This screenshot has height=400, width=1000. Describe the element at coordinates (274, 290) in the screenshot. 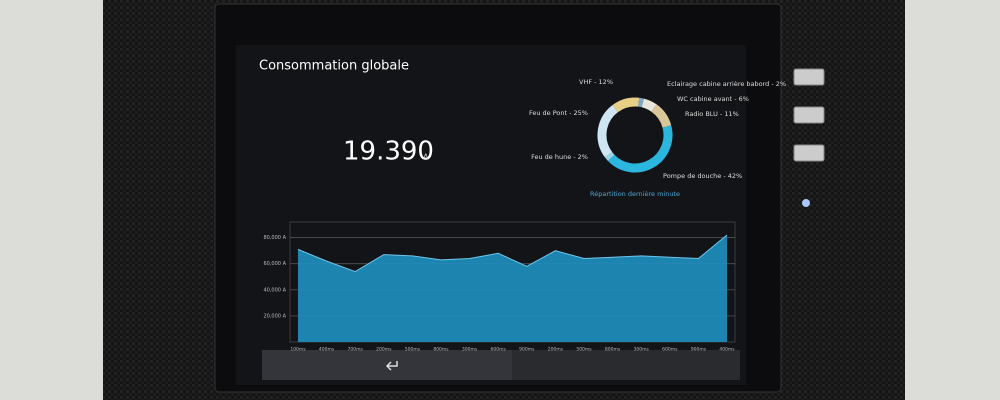

I see `y-tick-label: 40,000 A` at that location.